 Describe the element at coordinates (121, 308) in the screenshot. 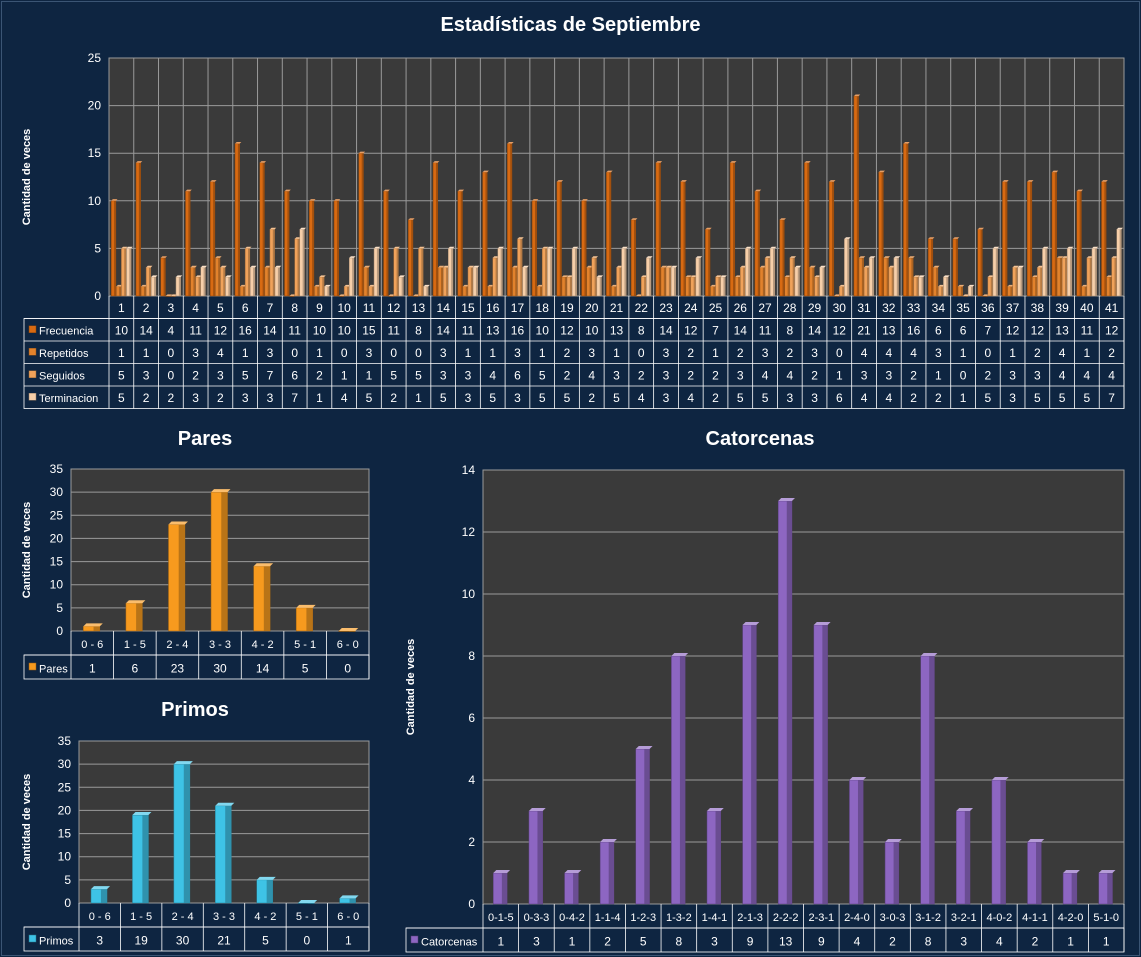

I see `main-category-label-1: 1` at that location.